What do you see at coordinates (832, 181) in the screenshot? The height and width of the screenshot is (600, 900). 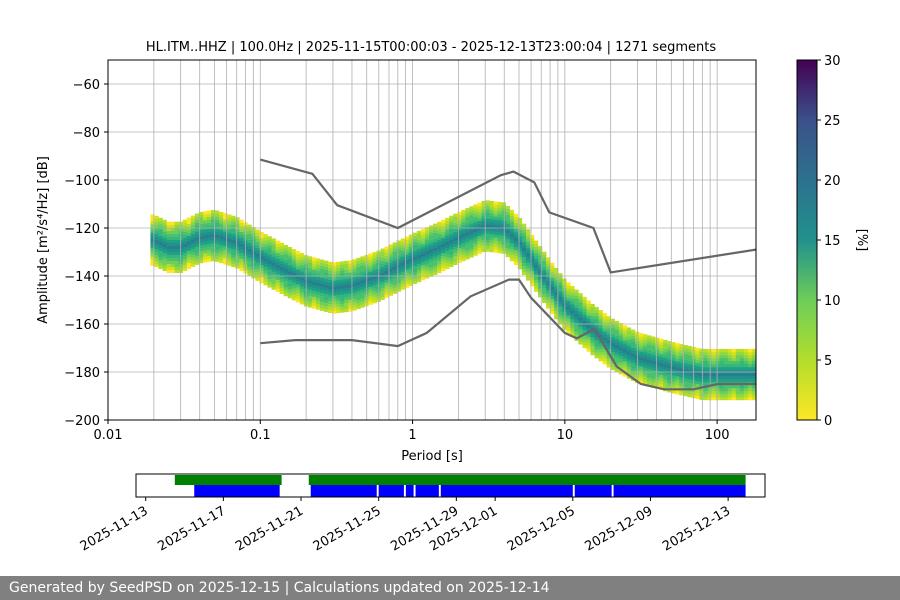 I see `colorbar-tick-label: 20` at bounding box center [832, 181].